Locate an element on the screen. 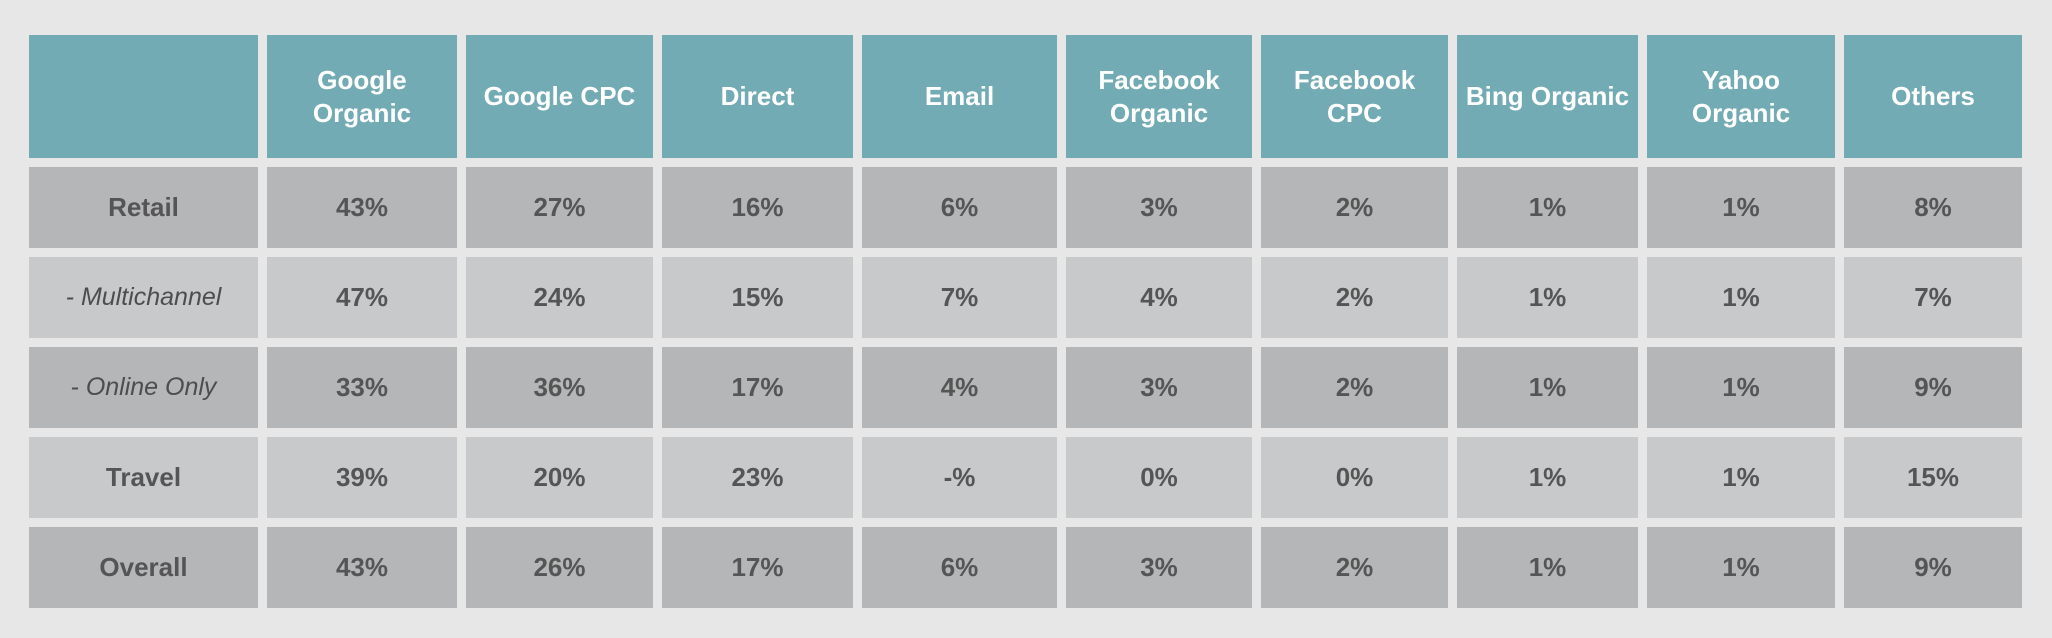  cell: 26% is located at coordinates (559, 567).